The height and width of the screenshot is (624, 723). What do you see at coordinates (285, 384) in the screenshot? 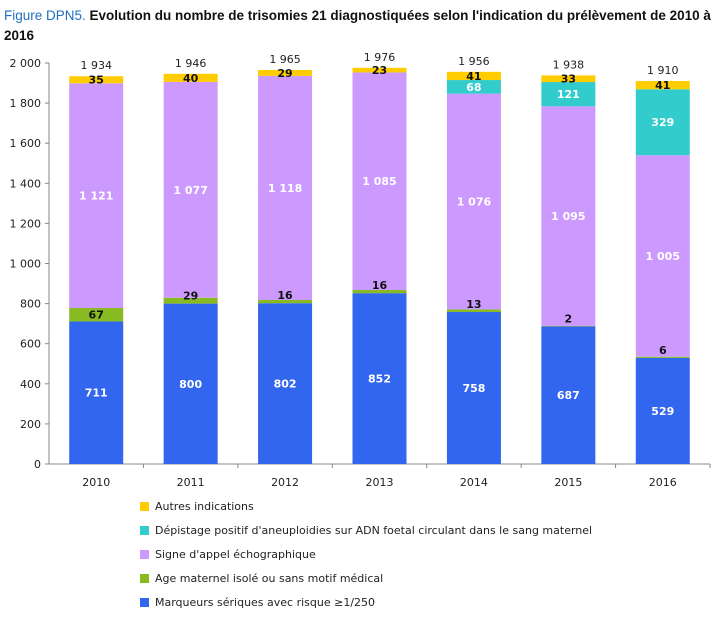
I see `data-label: 802` at bounding box center [285, 384].